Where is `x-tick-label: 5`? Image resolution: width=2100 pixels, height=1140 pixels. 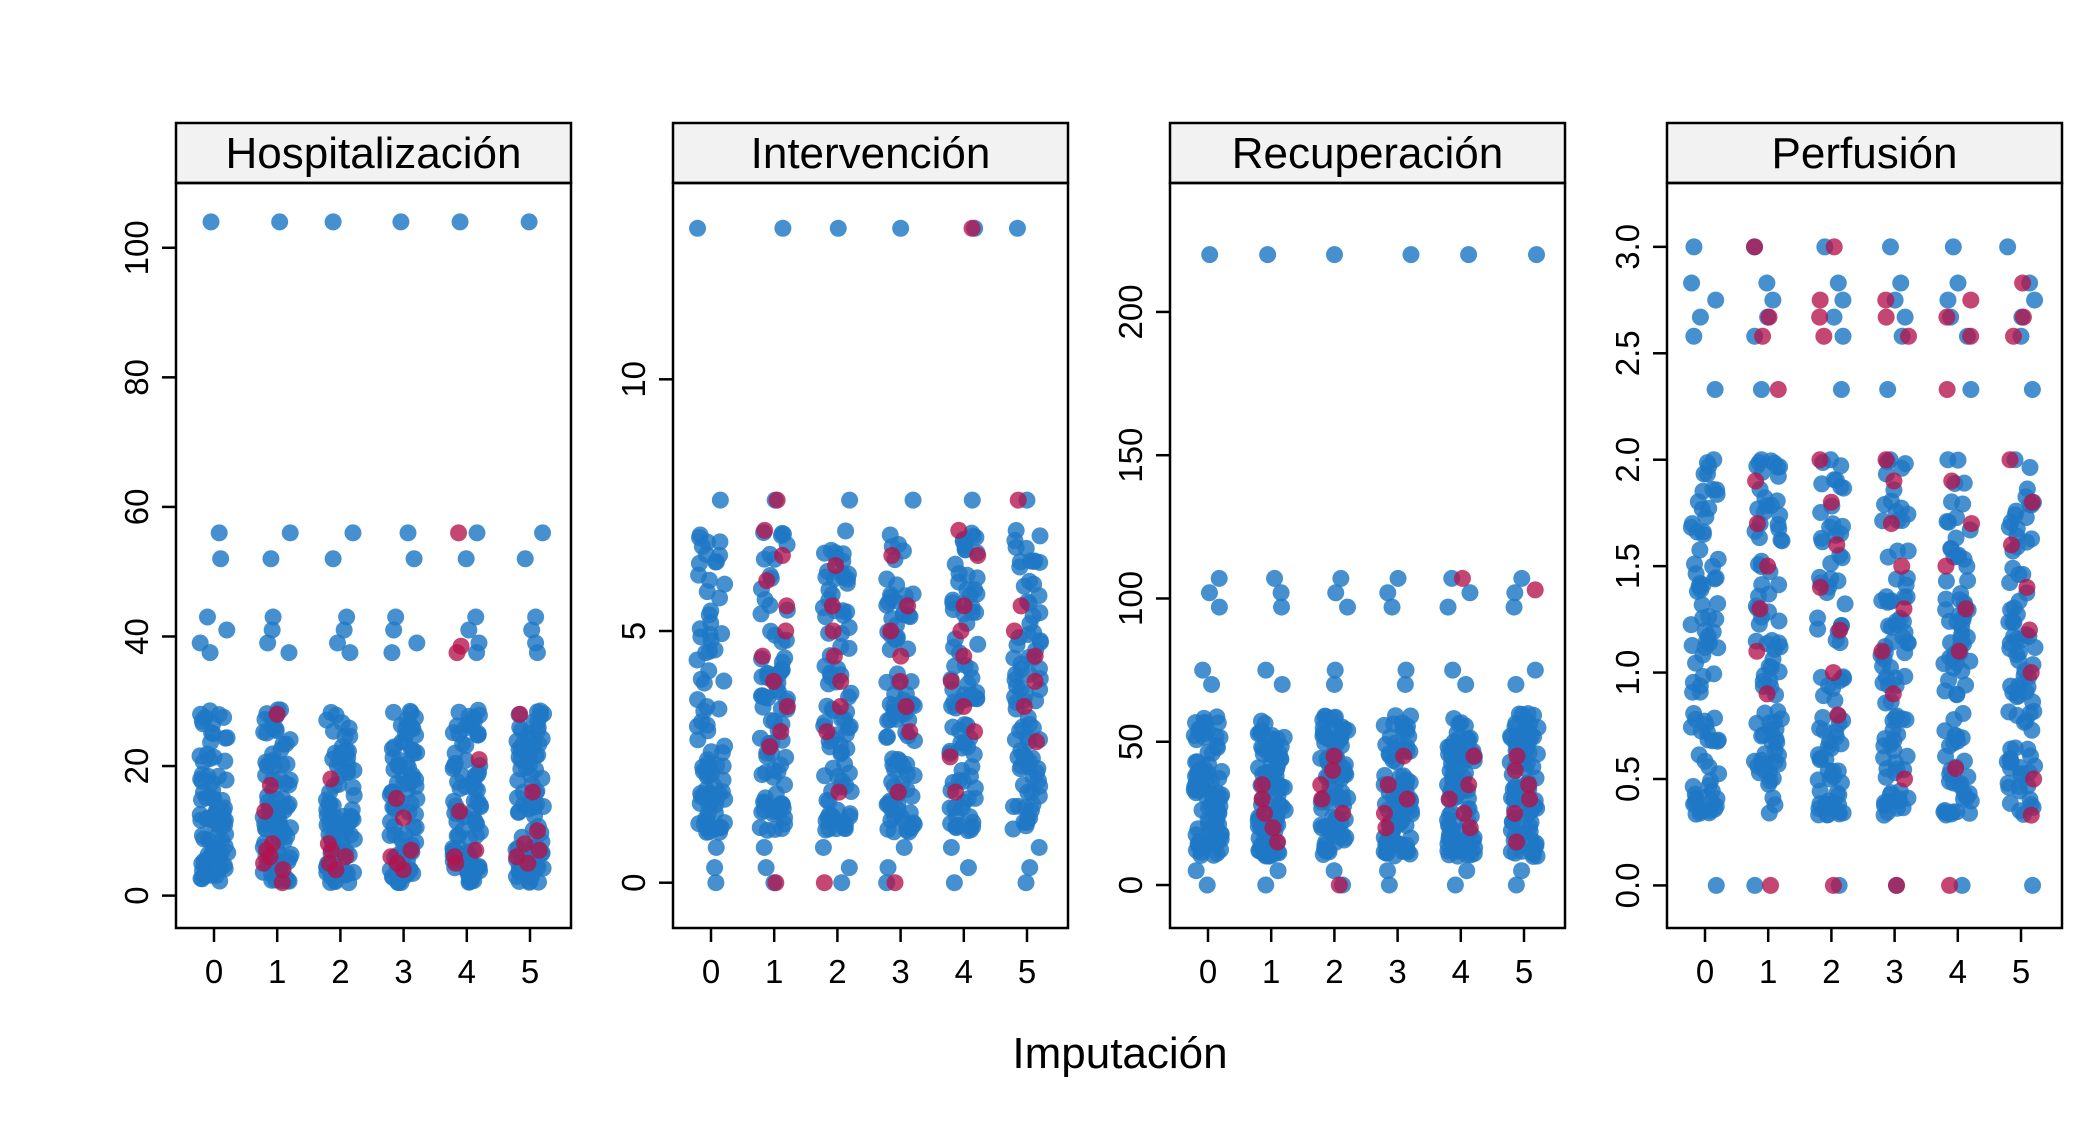
x-tick-label: 5 is located at coordinates (1027, 971).